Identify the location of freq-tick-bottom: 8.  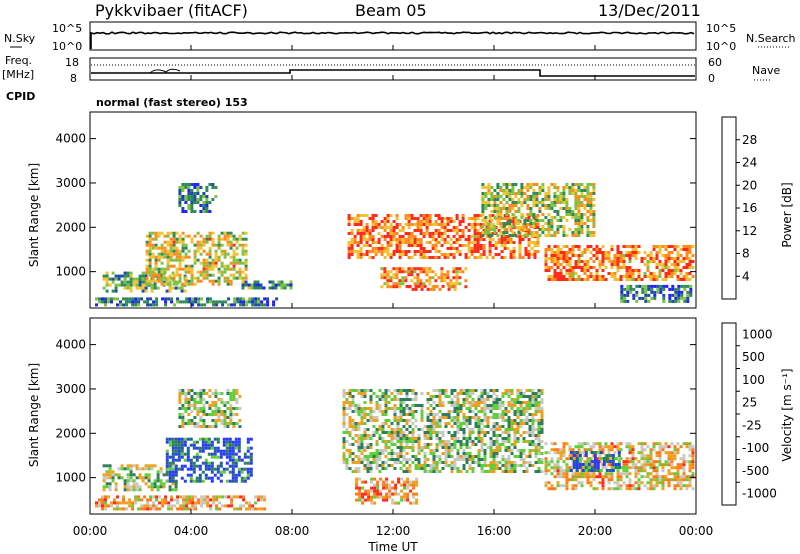
(73, 78).